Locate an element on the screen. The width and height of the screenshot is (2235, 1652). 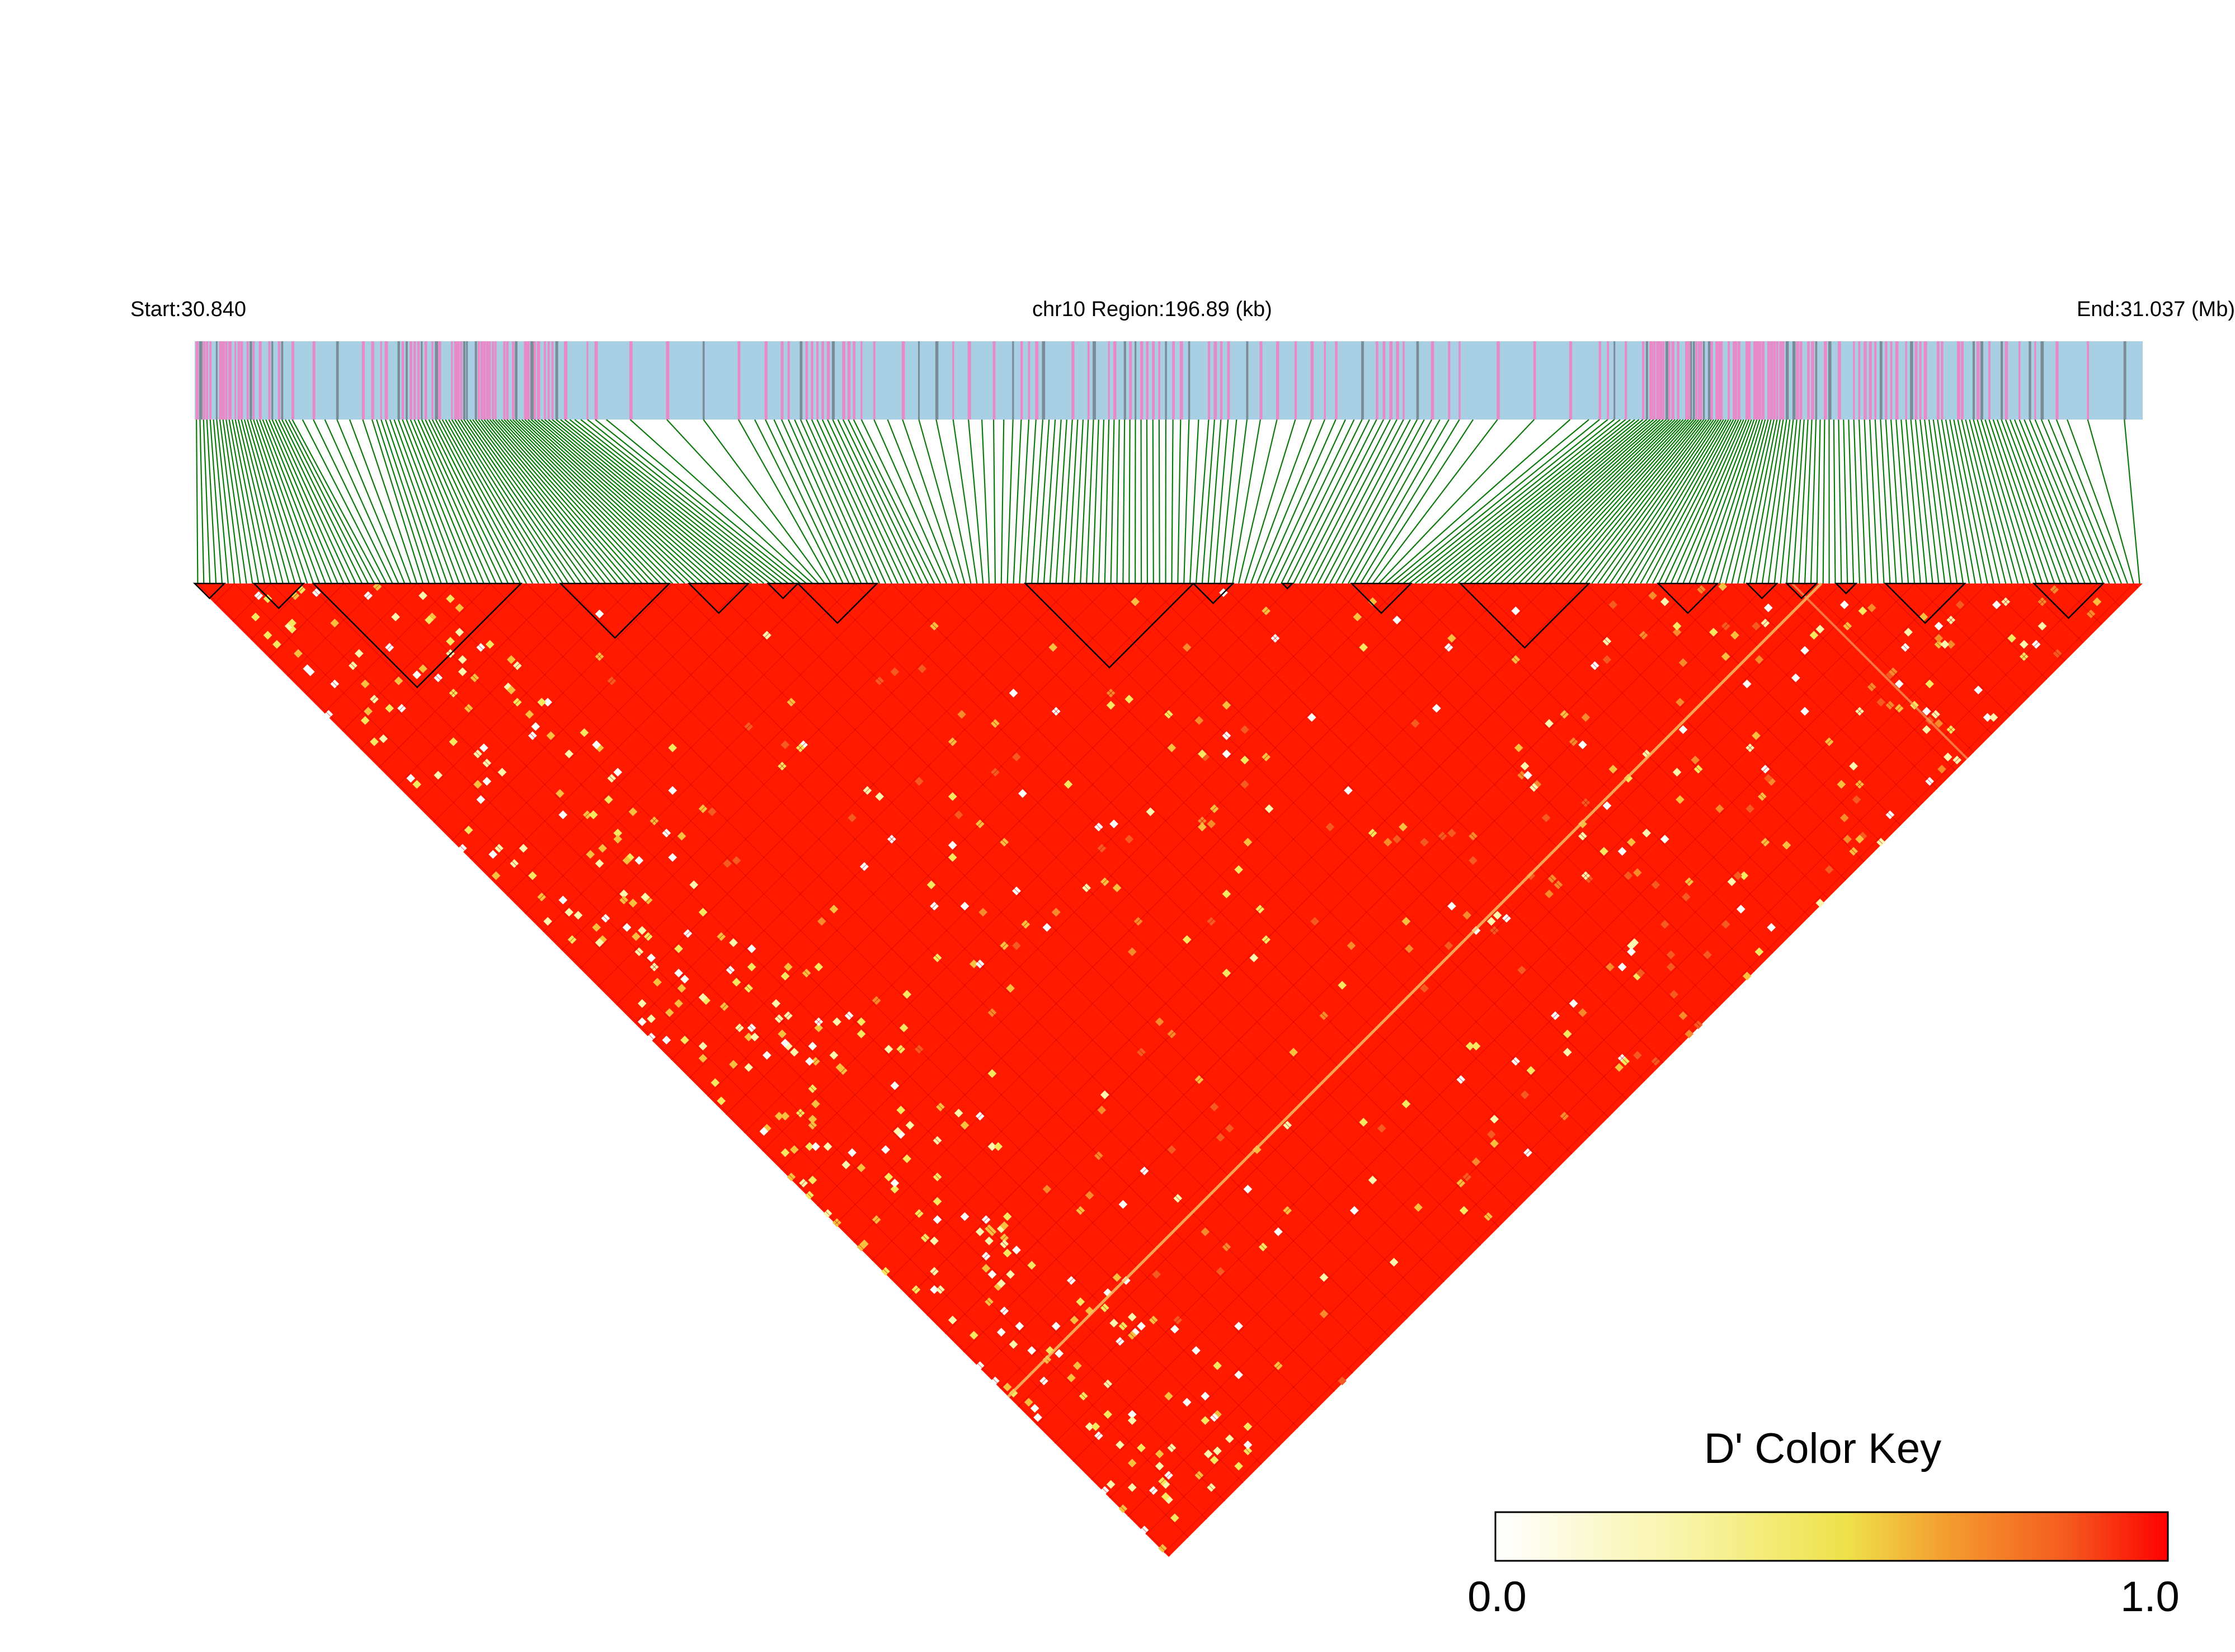
region-label: chr10 Region:196.89 (kb) is located at coordinates (1152, 310).